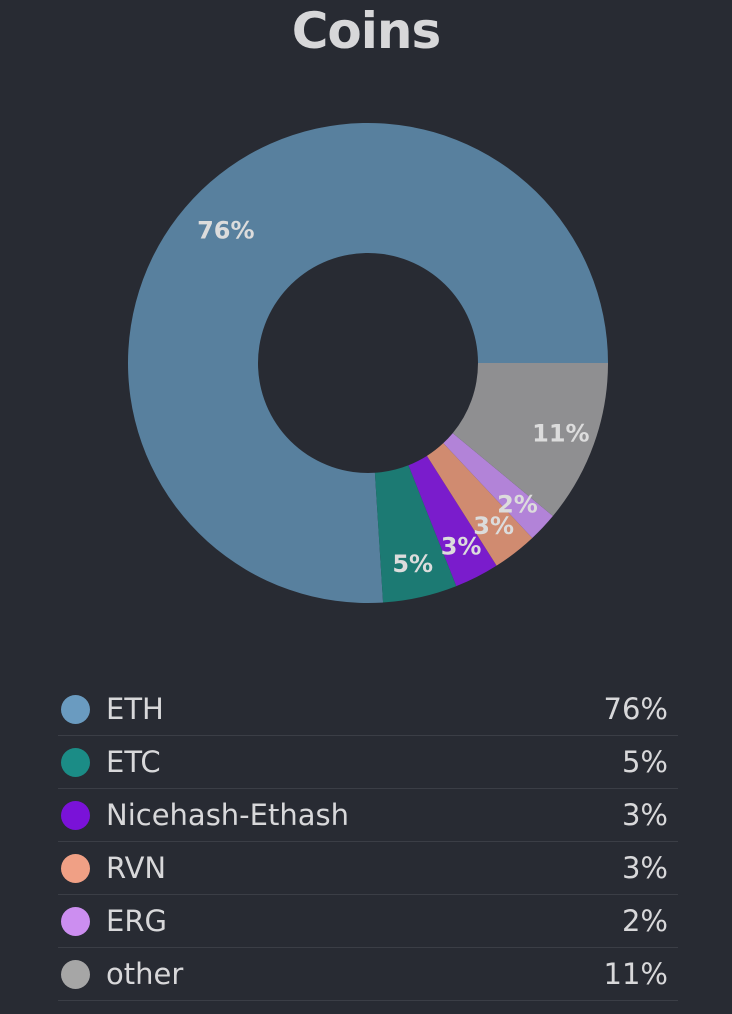 The image size is (732, 1014). I want to click on legend-value: 76%, so click(635, 709).